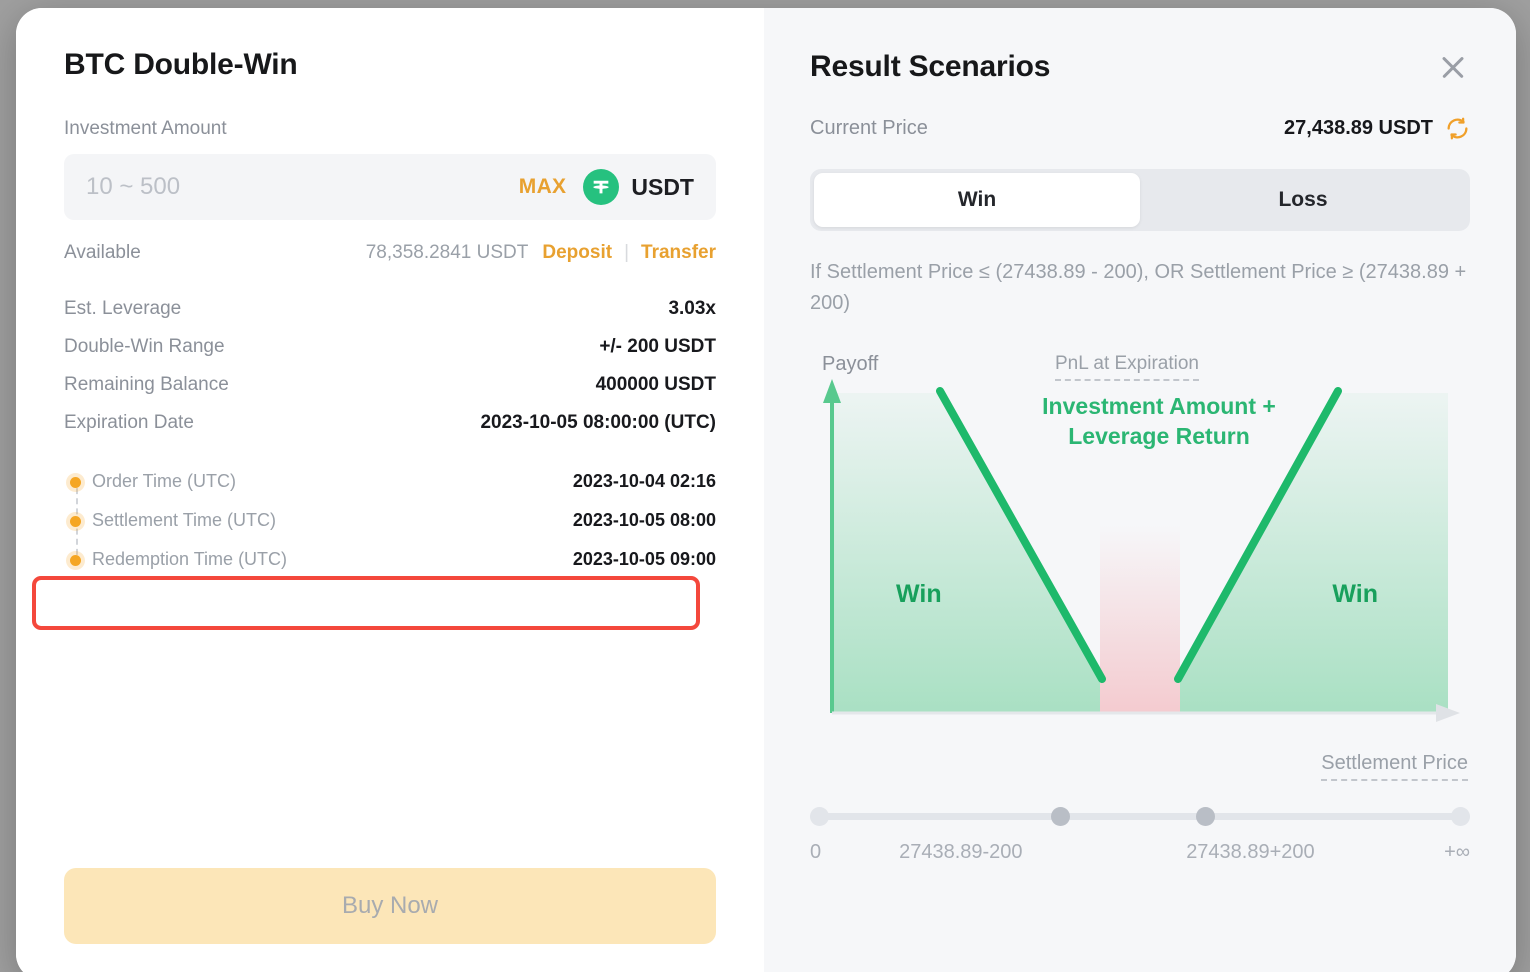 The width and height of the screenshot is (1530, 972). Describe the element at coordinates (447, 252) in the screenshot. I see `available-value: 78,358.2841 USDT` at that location.